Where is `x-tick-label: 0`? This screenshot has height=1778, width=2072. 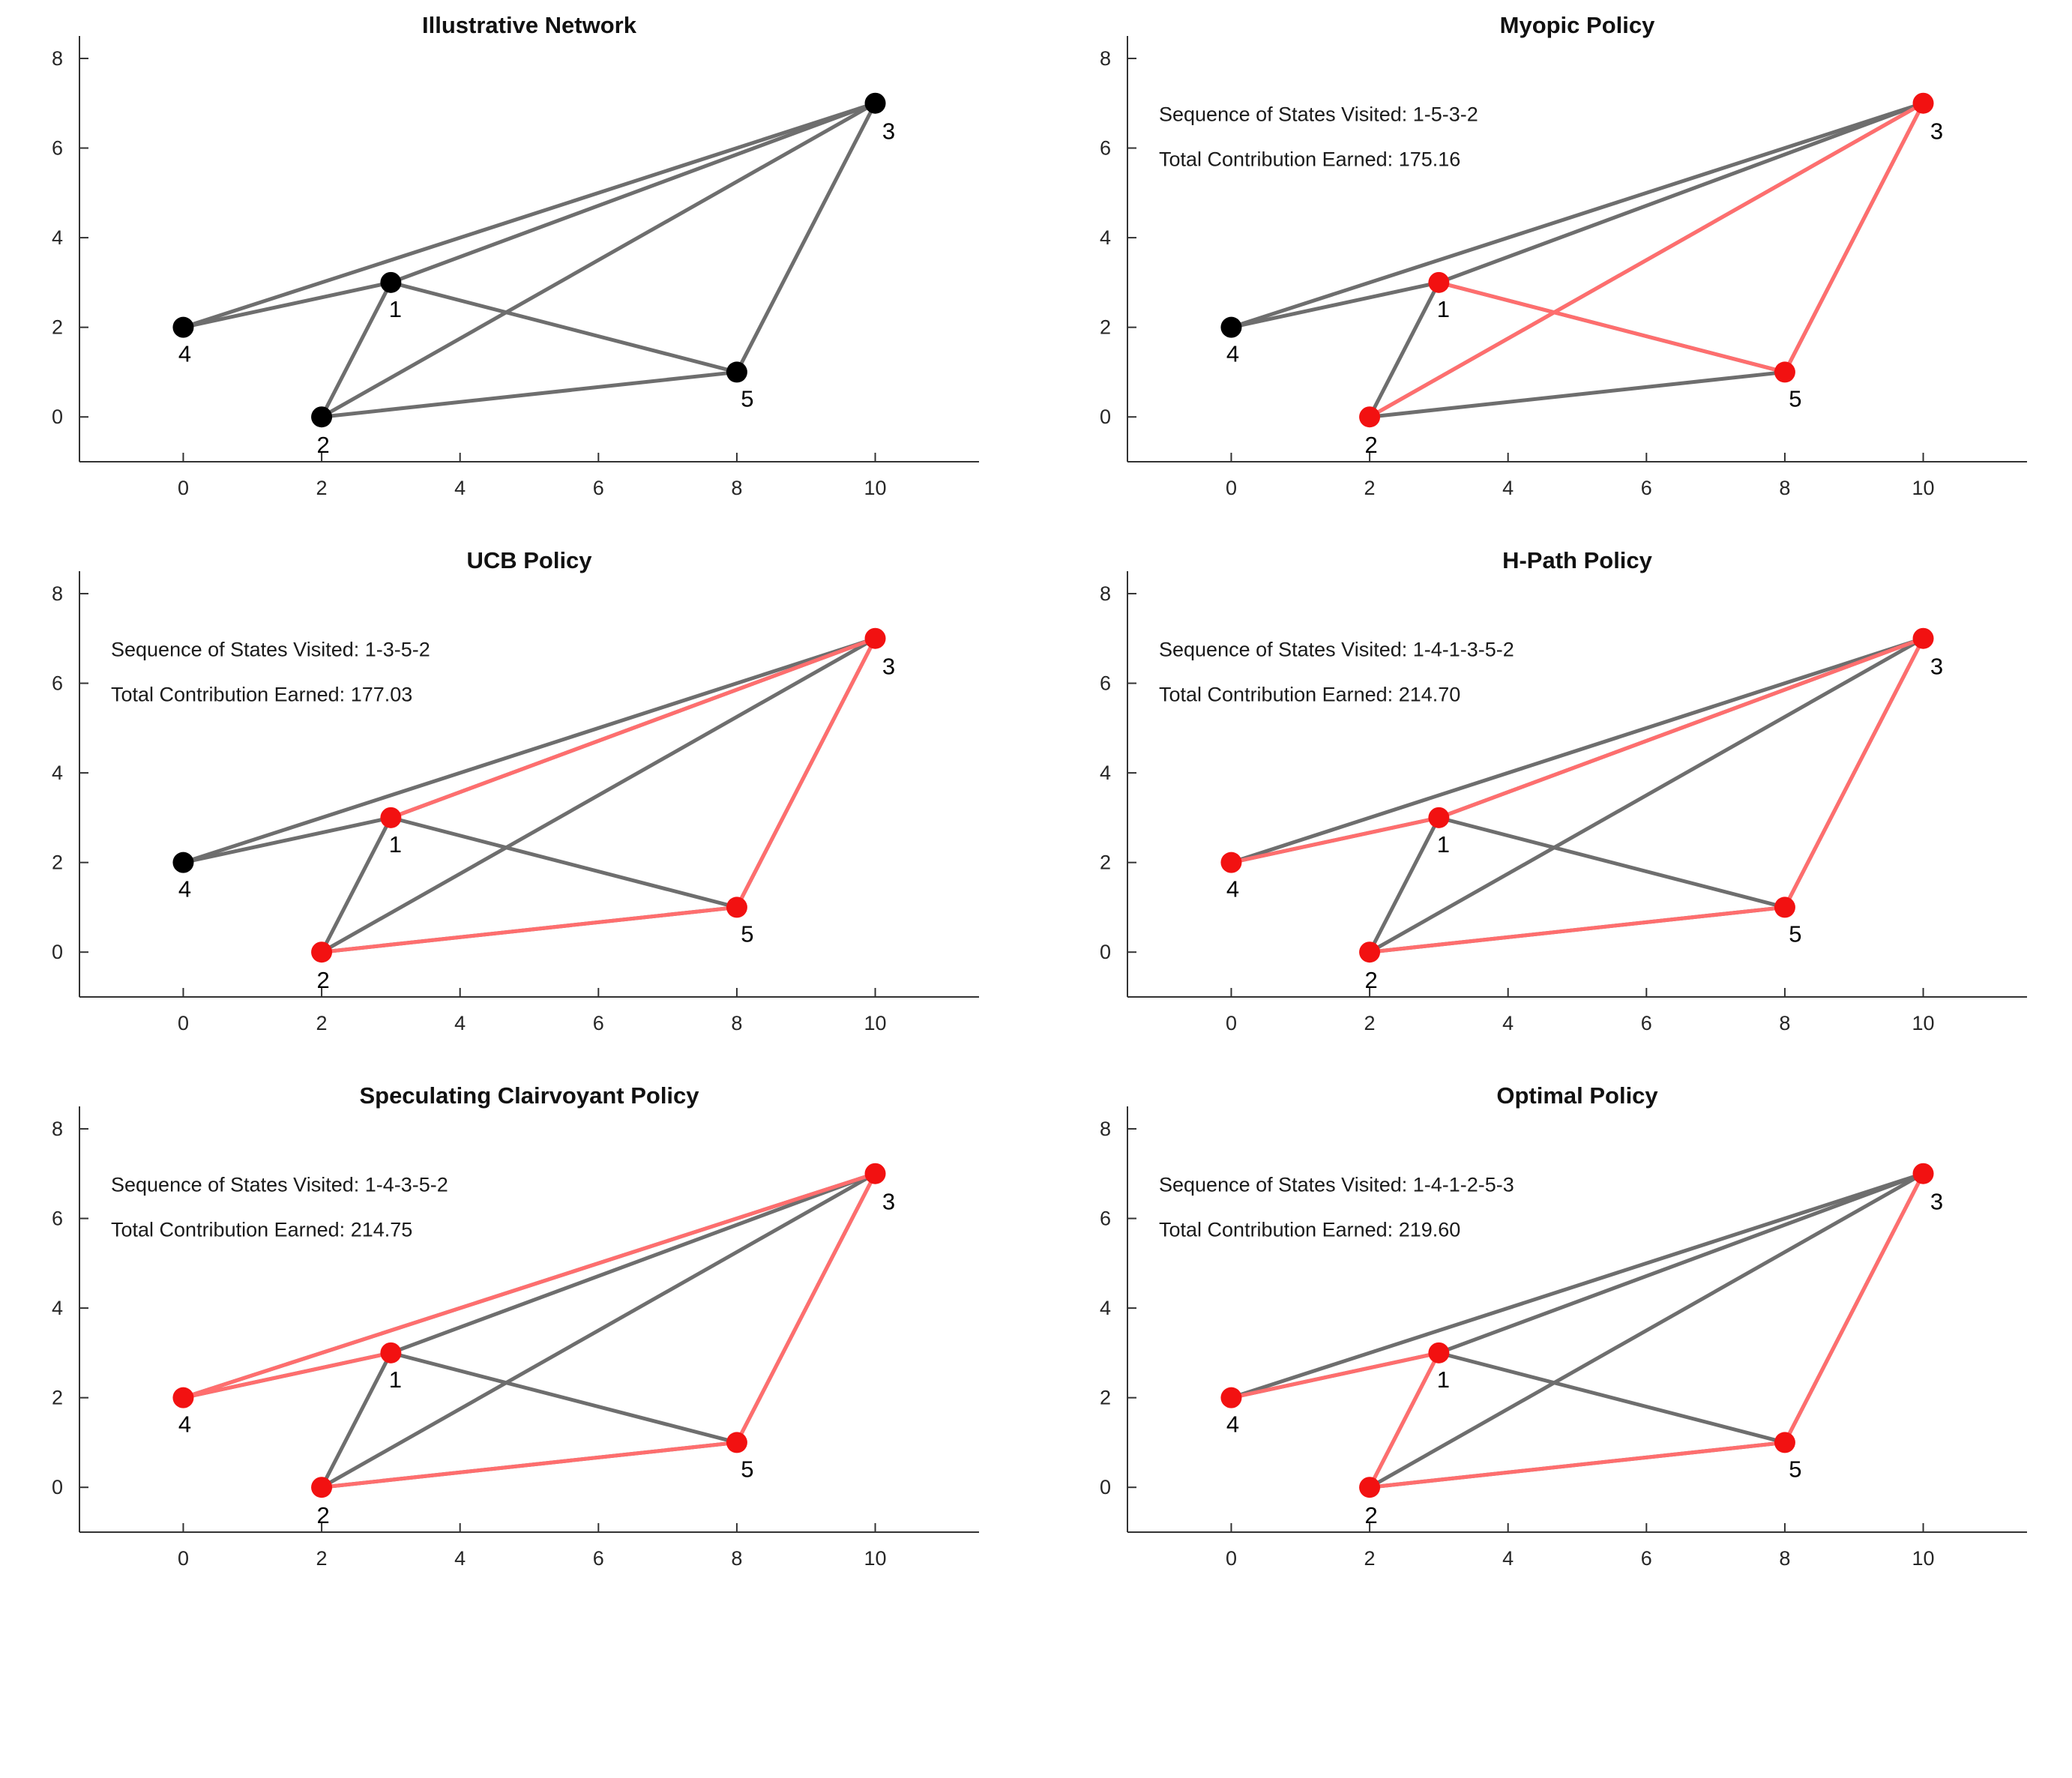 x-tick-label: 0 is located at coordinates (1231, 488).